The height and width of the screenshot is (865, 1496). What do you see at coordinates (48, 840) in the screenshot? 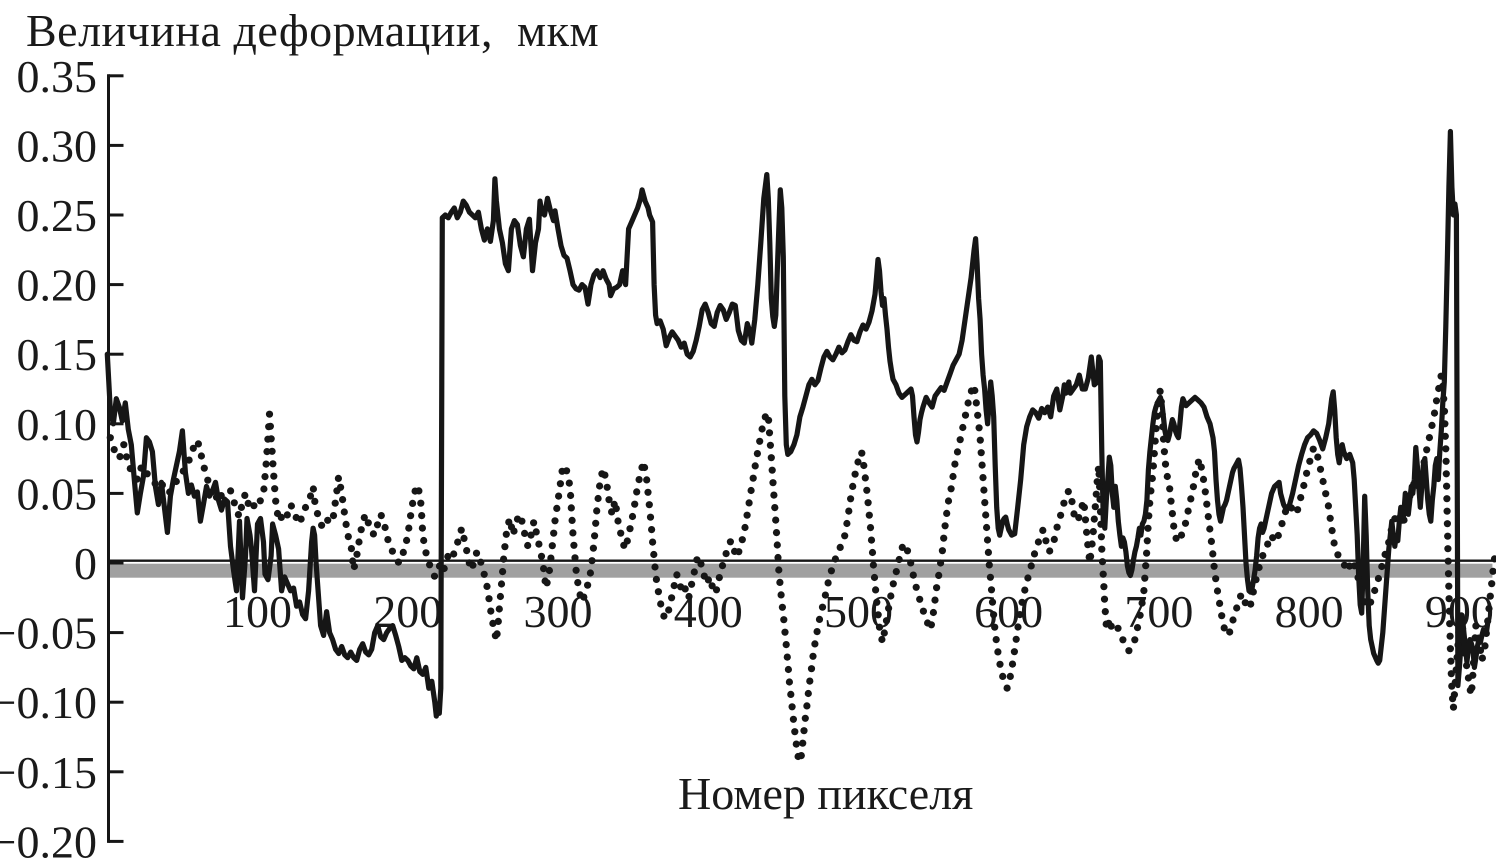
I see `y-tick-label: −0.20` at bounding box center [48, 840].